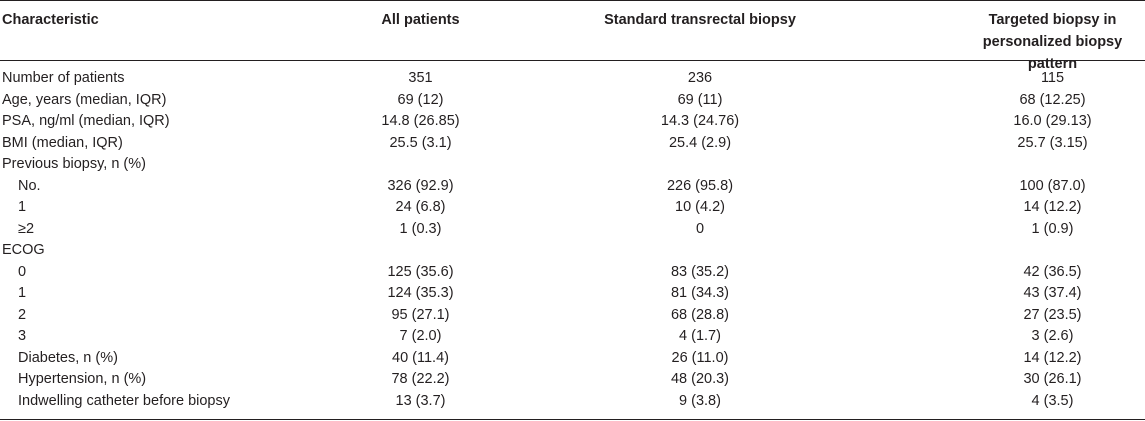  Describe the element at coordinates (700, 142) in the screenshot. I see `cell-standard: 25.4 (2.9)` at that location.